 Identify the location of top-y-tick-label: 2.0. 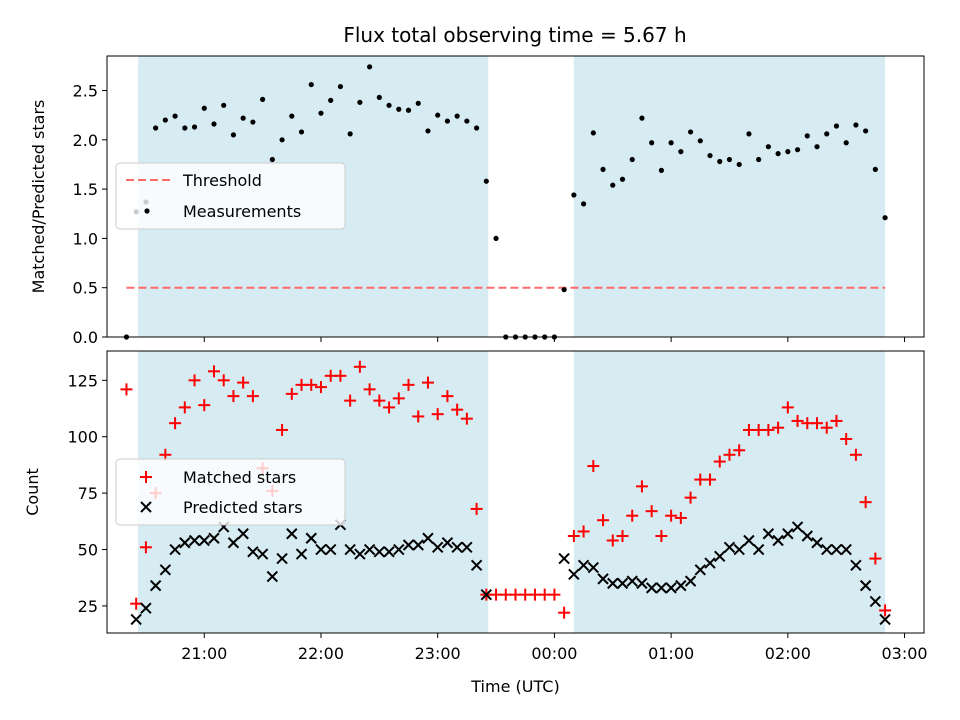
(85, 140).